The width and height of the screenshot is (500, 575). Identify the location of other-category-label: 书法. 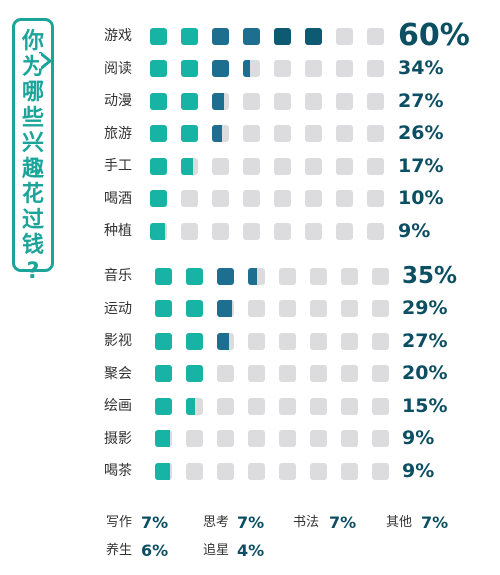
(306, 522).